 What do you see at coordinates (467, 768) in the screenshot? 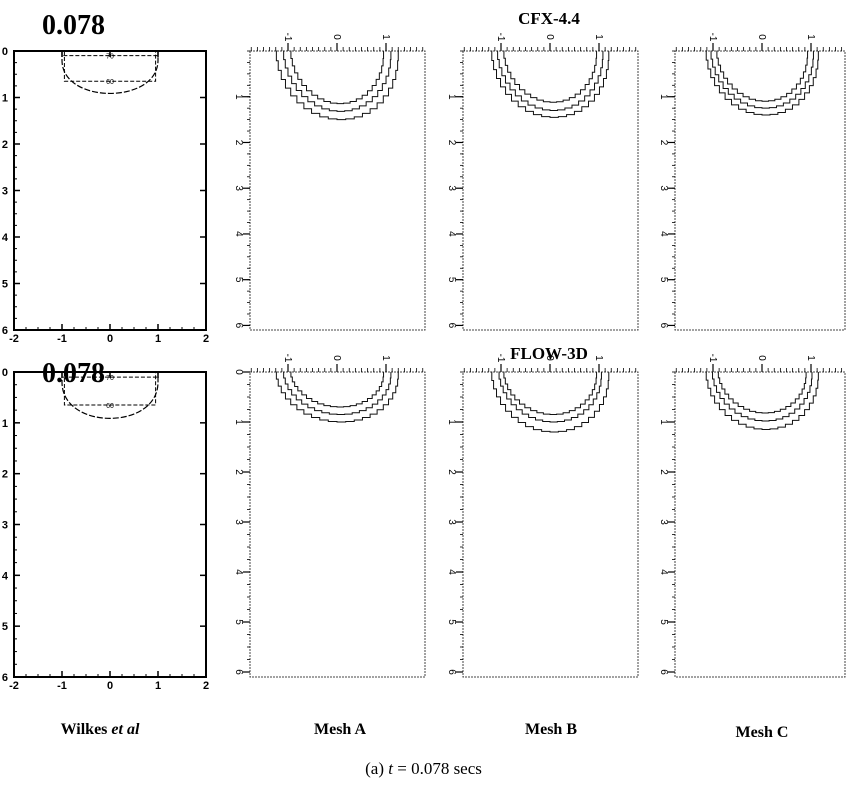
I see `caption-unit: secs` at bounding box center [467, 768].